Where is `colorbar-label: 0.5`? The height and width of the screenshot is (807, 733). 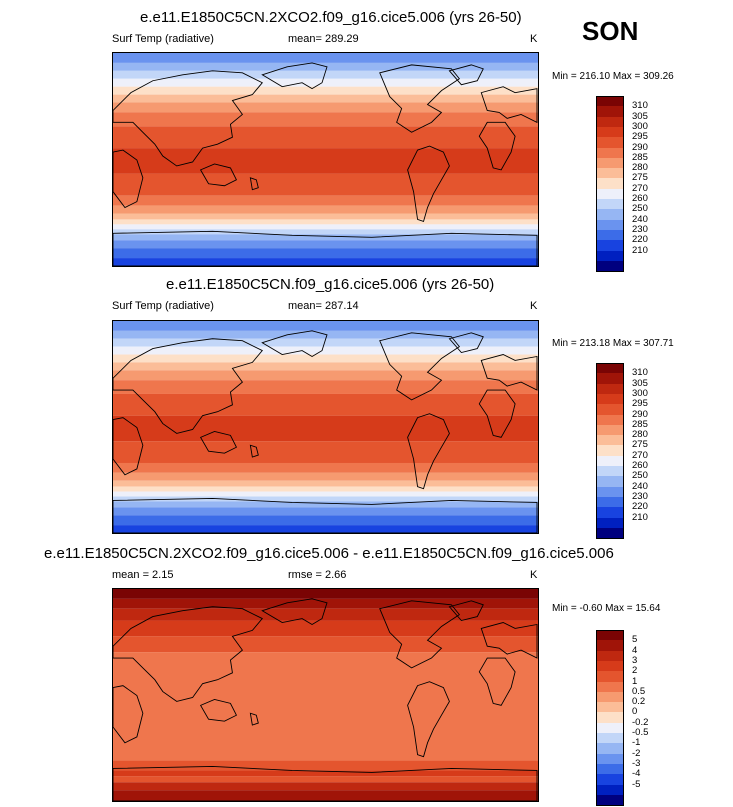 colorbar-label: 0.5 is located at coordinates (639, 691).